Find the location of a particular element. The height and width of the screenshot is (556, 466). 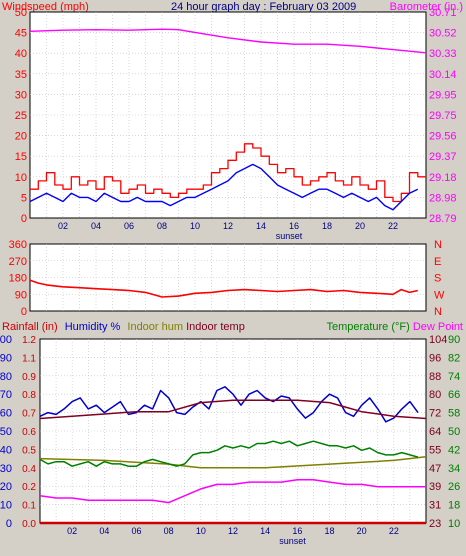

y-tick-label: 0.4 is located at coordinates (29, 469).